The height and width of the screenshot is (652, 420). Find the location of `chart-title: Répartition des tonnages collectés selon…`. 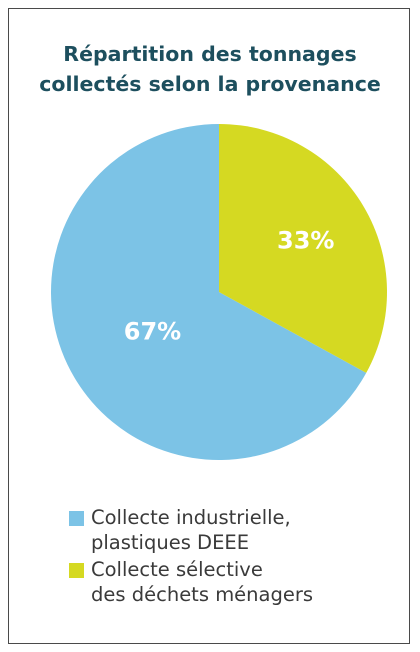

chart-title: Répartition des tonnages collectés selon… is located at coordinates (210, 69).